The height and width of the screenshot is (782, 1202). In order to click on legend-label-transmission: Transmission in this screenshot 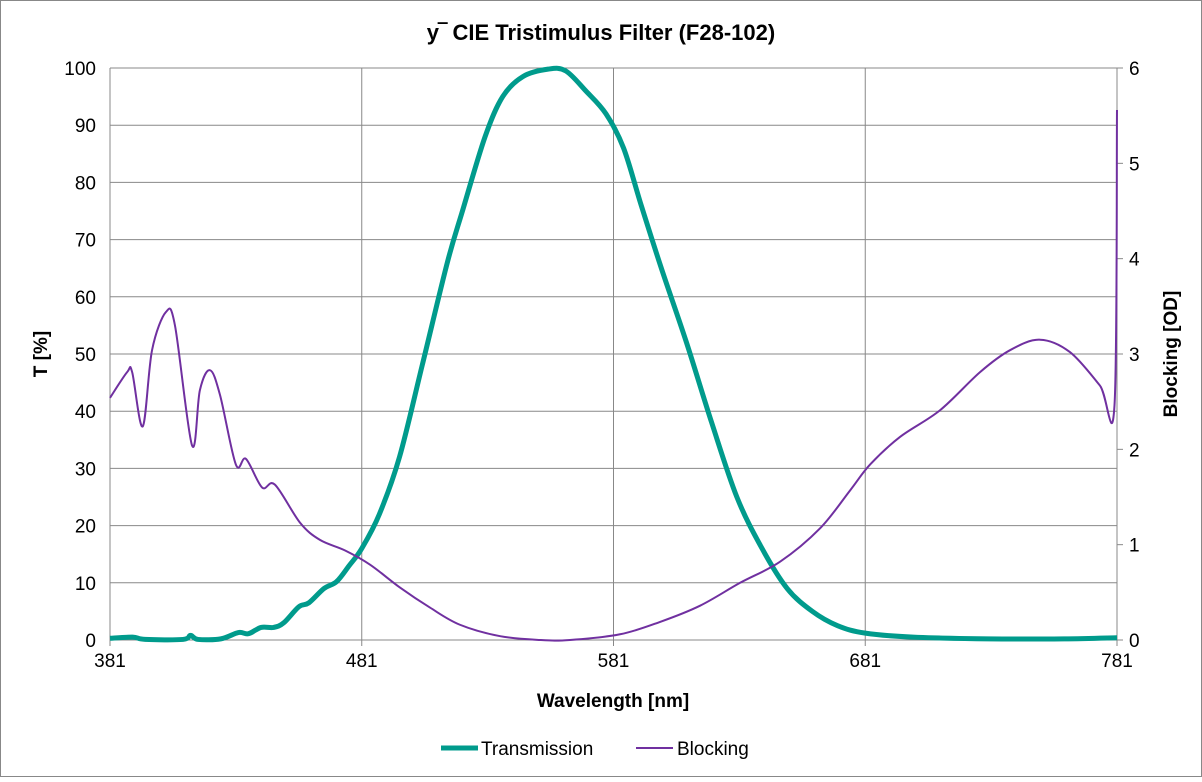, I will do `click(537, 749)`.